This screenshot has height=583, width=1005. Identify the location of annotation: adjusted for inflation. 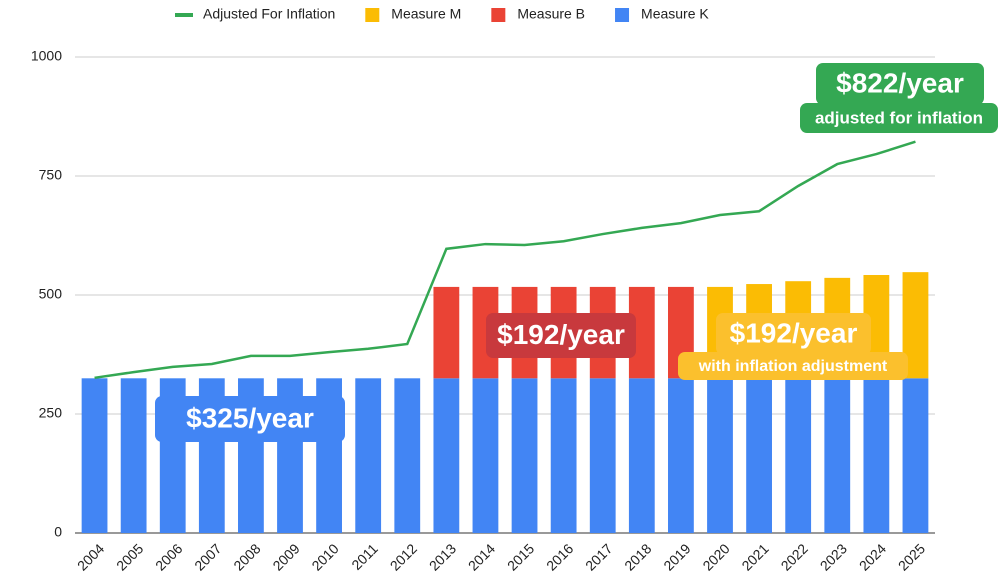
(899, 117).